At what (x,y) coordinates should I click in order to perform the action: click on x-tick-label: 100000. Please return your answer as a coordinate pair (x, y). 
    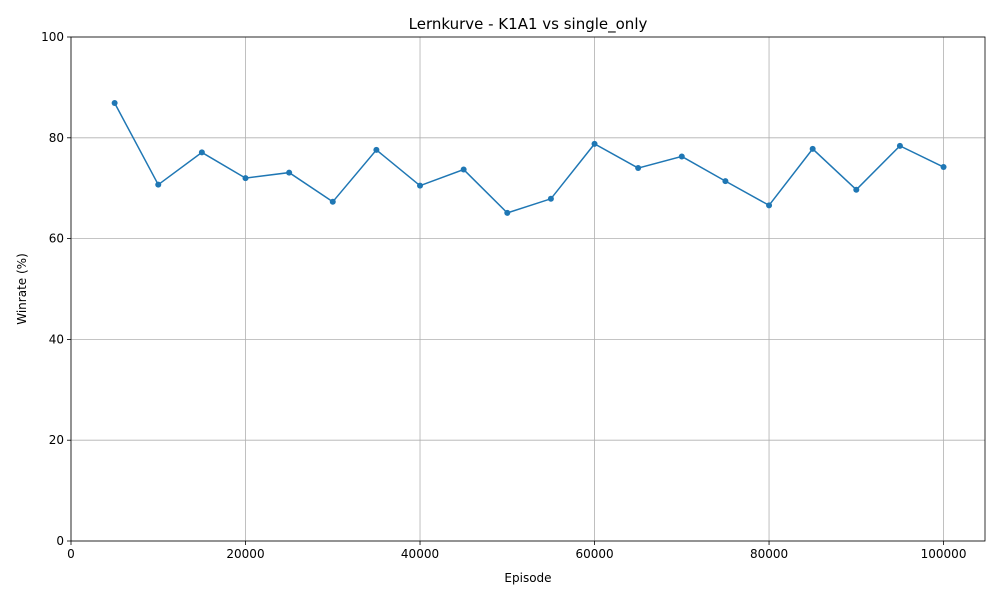
    Looking at the image, I should click on (944, 554).